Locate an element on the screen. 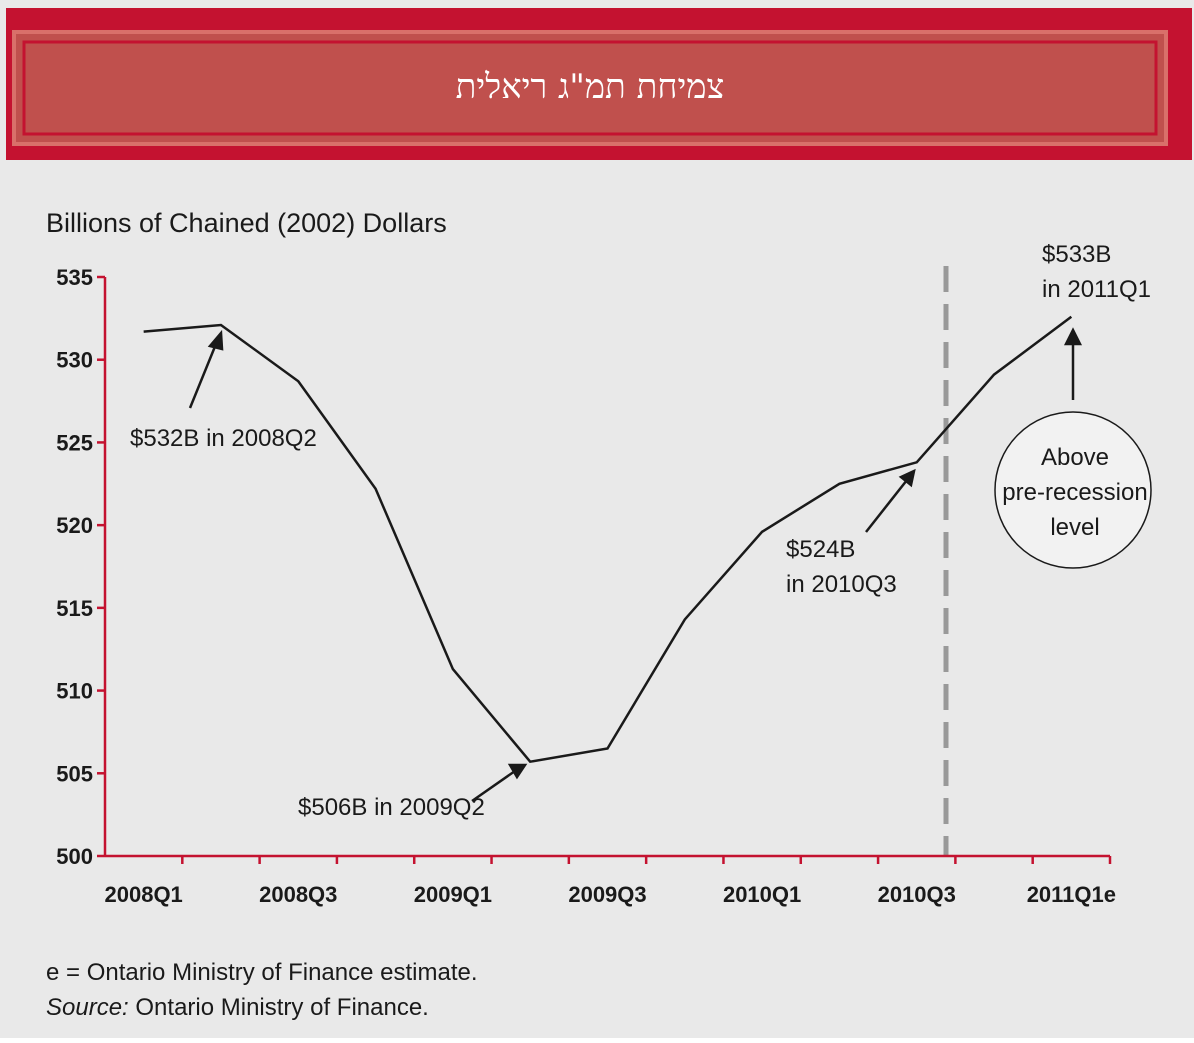  x-tick-label: 2008Q1 is located at coordinates (144, 894).